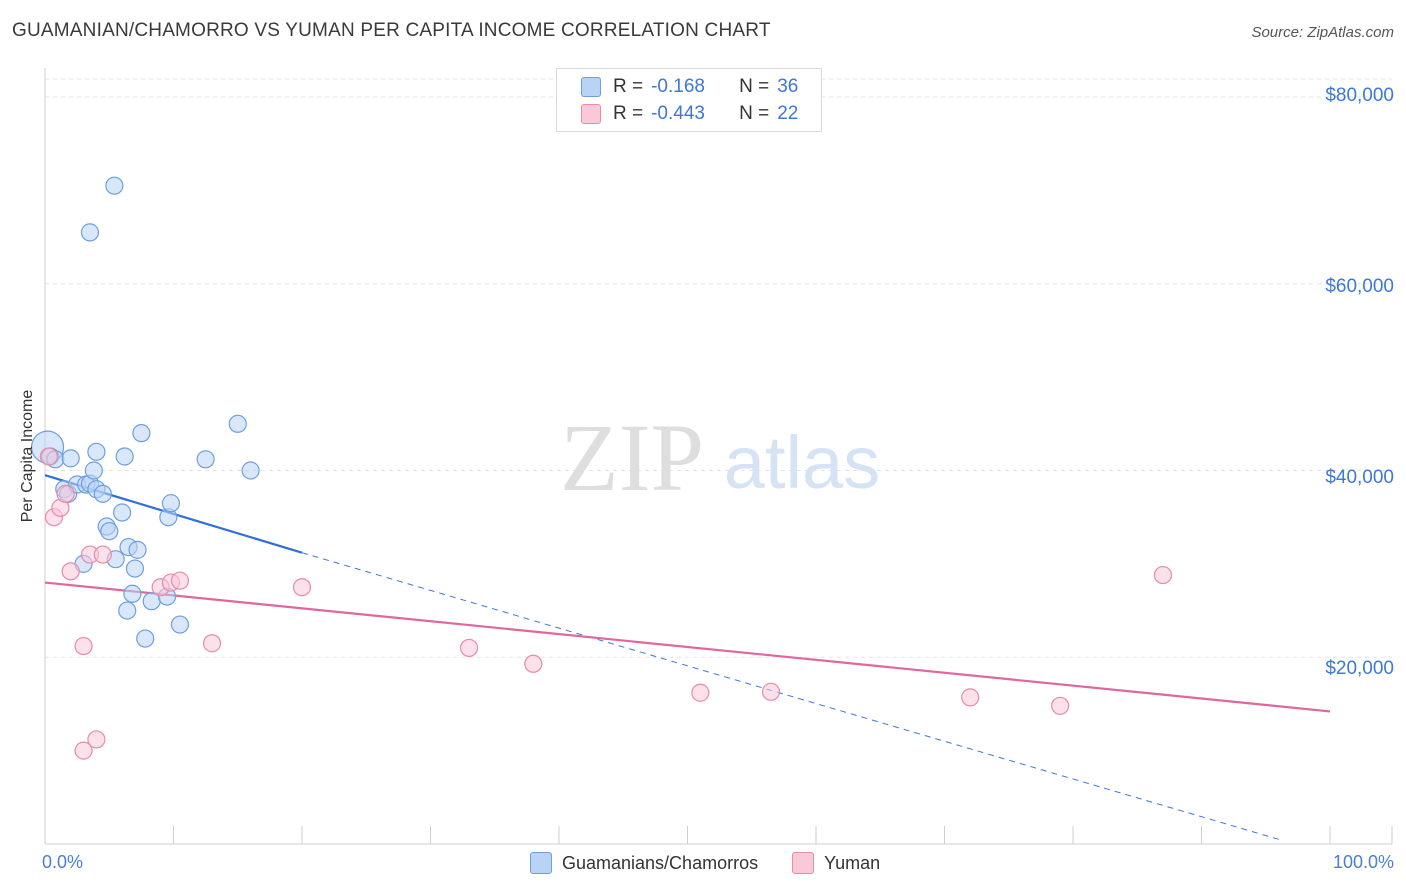  What do you see at coordinates (802, 462) in the screenshot?
I see `watermark-atlas: atlas` at bounding box center [802, 462].